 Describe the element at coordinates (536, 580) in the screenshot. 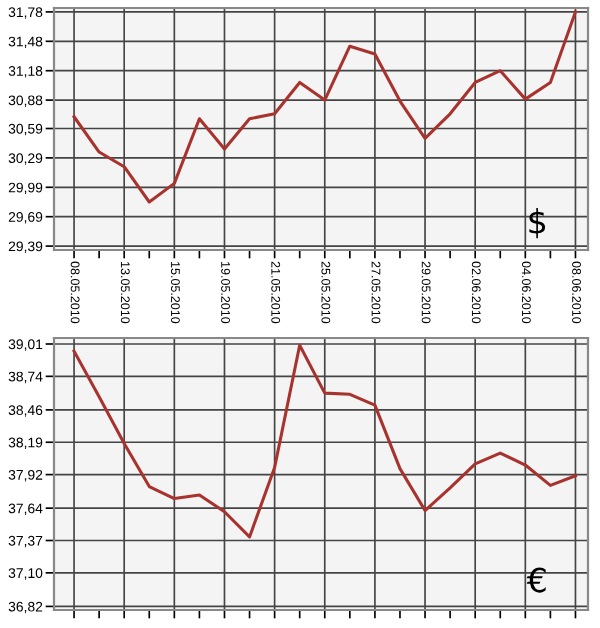

I see `annotation: €` at that location.